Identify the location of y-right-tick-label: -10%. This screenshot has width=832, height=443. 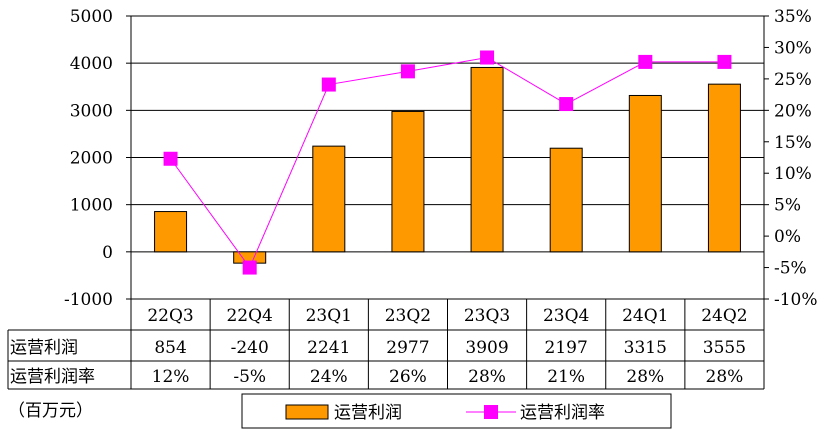
(796, 300).